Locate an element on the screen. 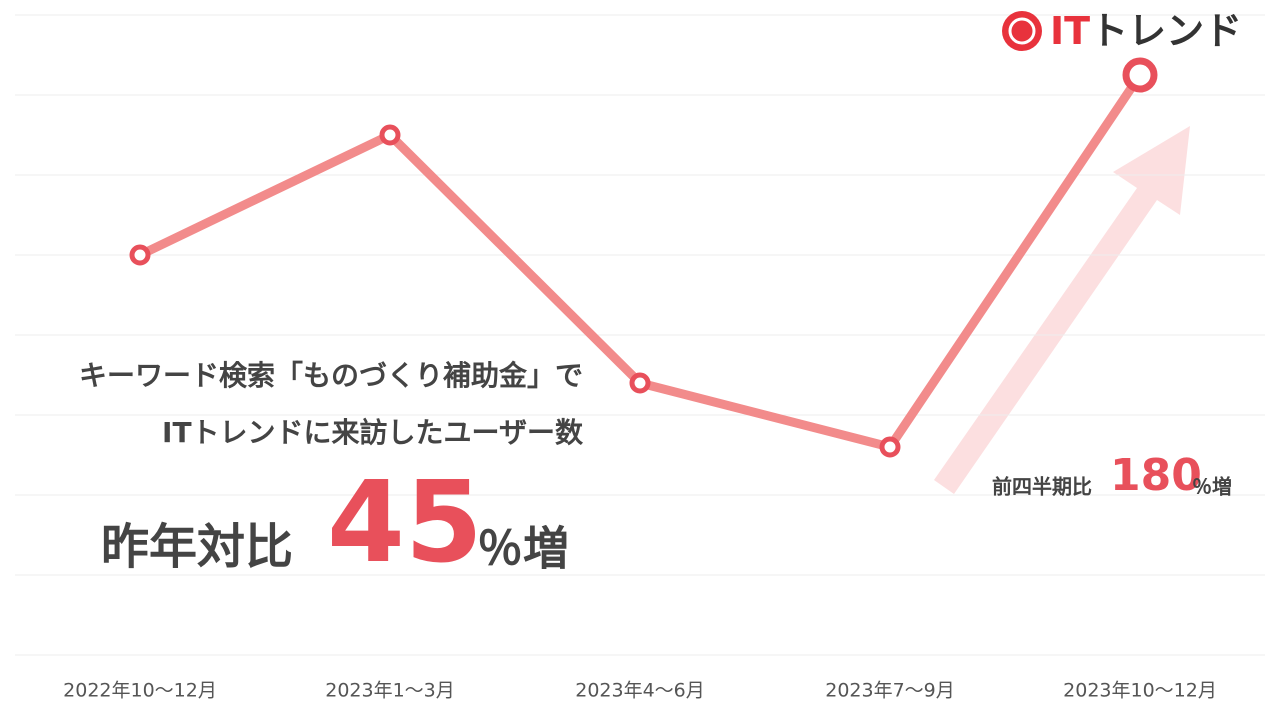  x-tick-label: 2023年10～12月 is located at coordinates (1140, 691).